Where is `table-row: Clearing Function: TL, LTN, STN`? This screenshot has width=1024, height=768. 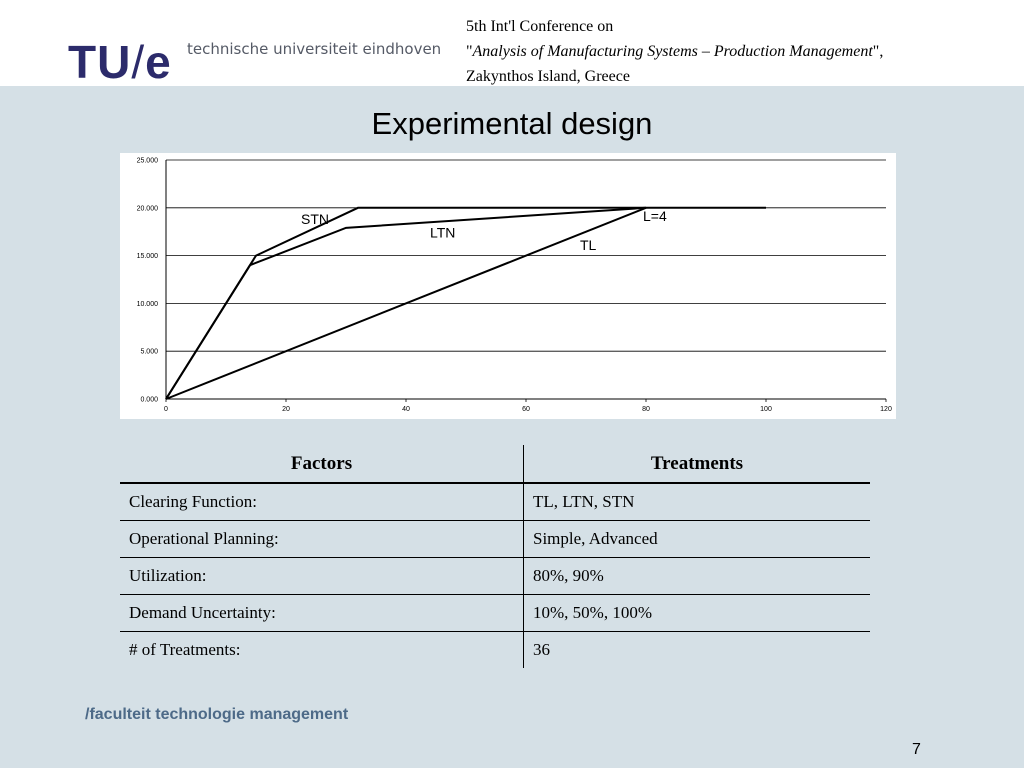 table-row: Clearing Function: TL, LTN, STN is located at coordinates (495, 502).